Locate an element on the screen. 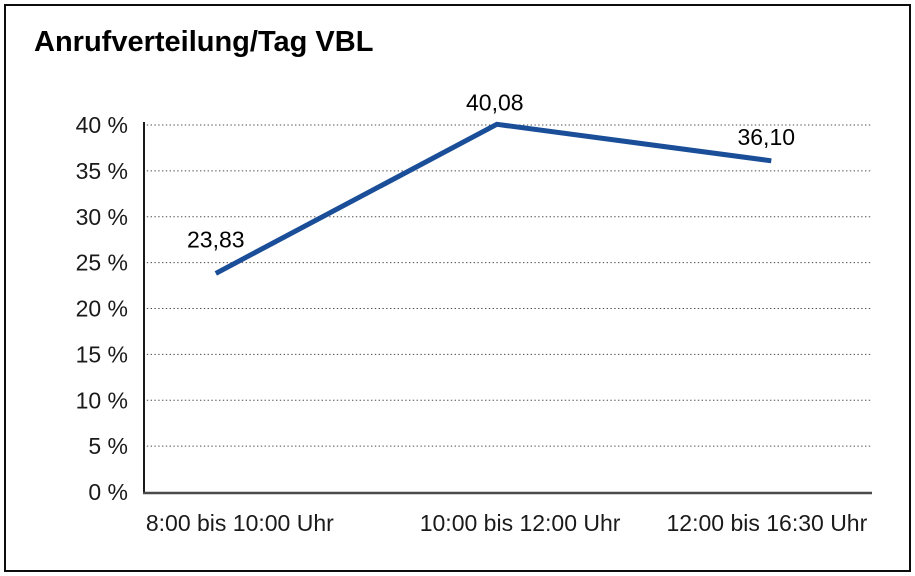 The height and width of the screenshot is (576, 915). x-tick-label: 8:00 bis 10:00 Uhr is located at coordinates (240, 523).